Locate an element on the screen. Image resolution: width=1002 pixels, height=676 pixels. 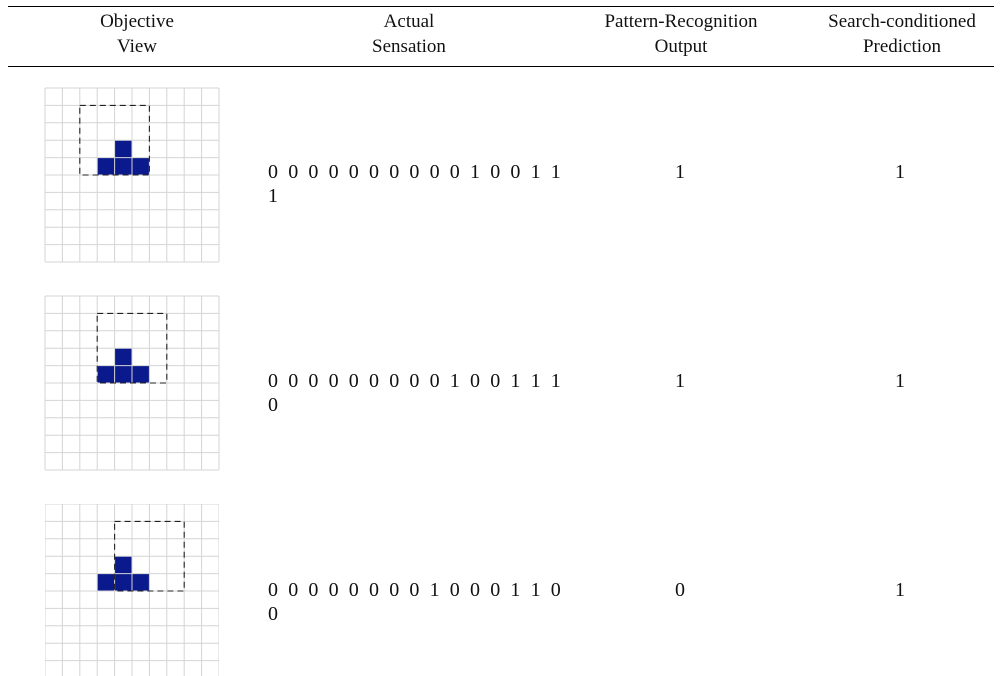
table-top-rule is located at coordinates (501, 7).